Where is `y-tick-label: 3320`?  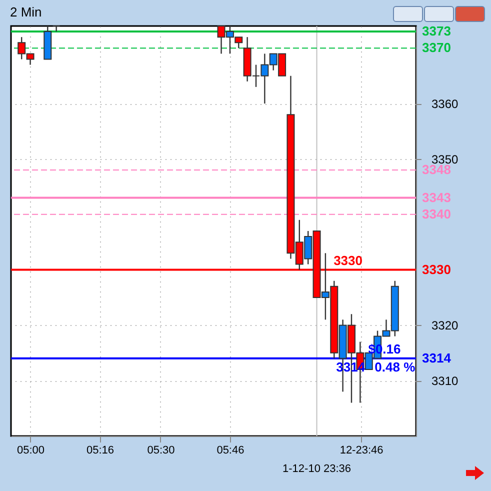
y-tick-label: 3320 is located at coordinates (445, 325).